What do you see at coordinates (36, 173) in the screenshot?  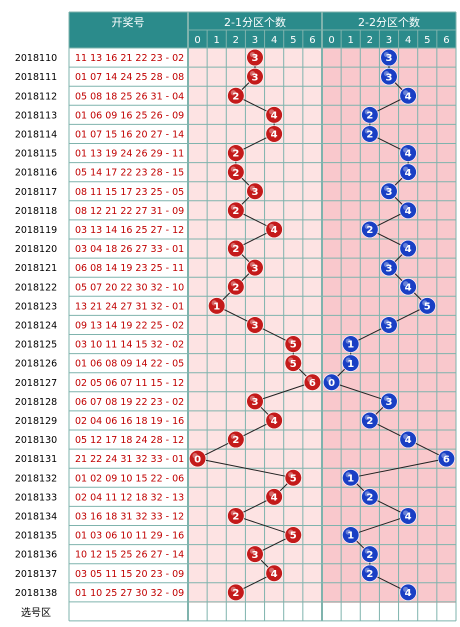 I see `period-label: 2018116` at bounding box center [36, 173].